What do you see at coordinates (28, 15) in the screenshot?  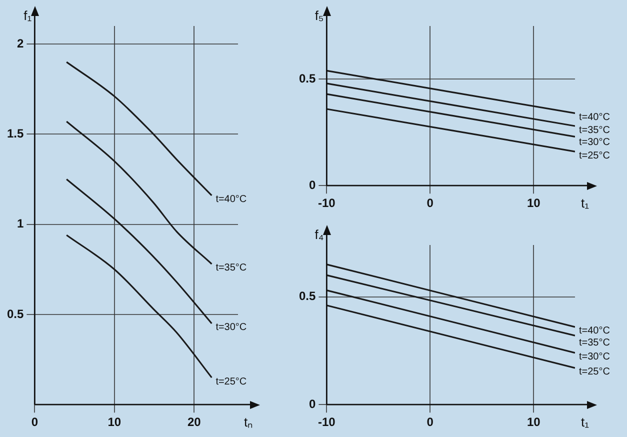 I see `y-axis-title: f₁` at bounding box center [28, 15].